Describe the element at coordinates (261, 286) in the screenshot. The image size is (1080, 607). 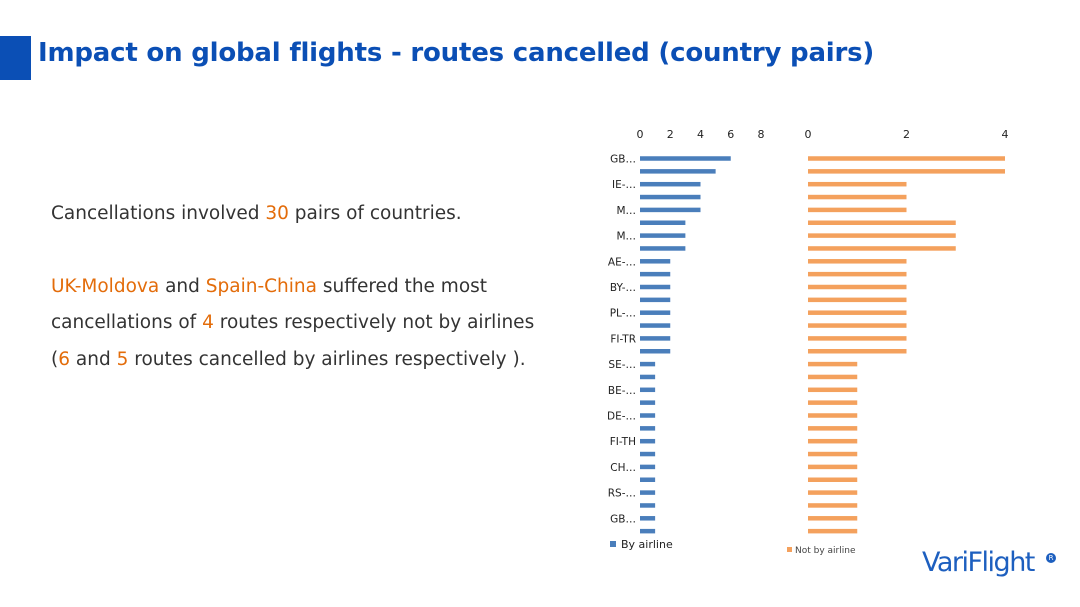
I see `highlight-spain-china: Spain-China` at that location.